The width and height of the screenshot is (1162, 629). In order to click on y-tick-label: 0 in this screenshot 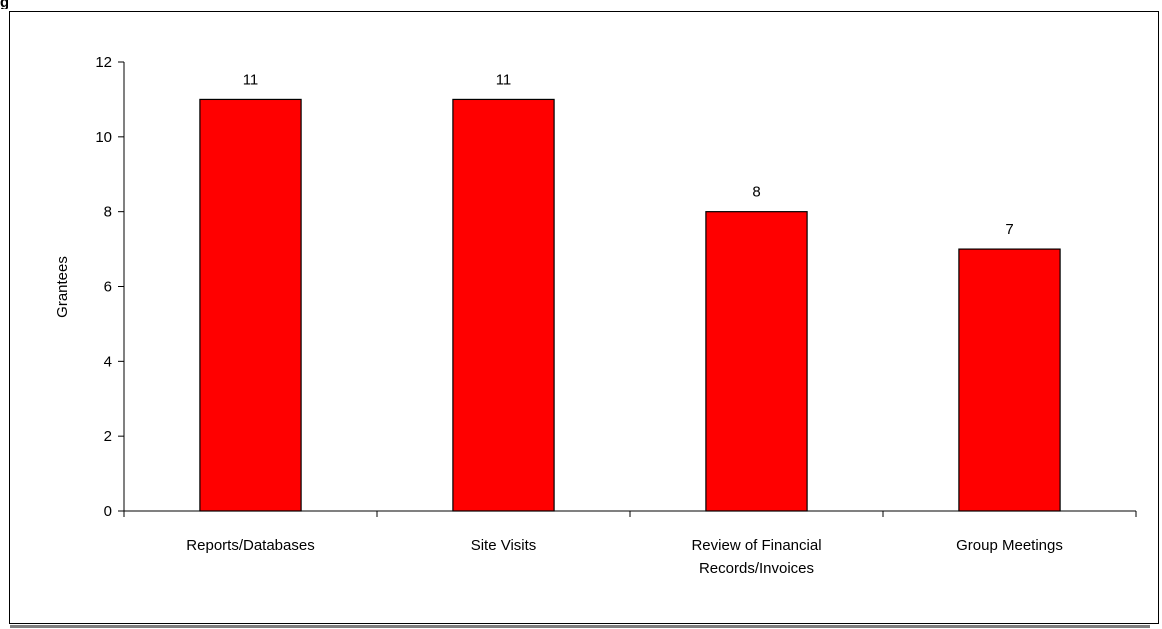, I will do `click(108, 511)`.